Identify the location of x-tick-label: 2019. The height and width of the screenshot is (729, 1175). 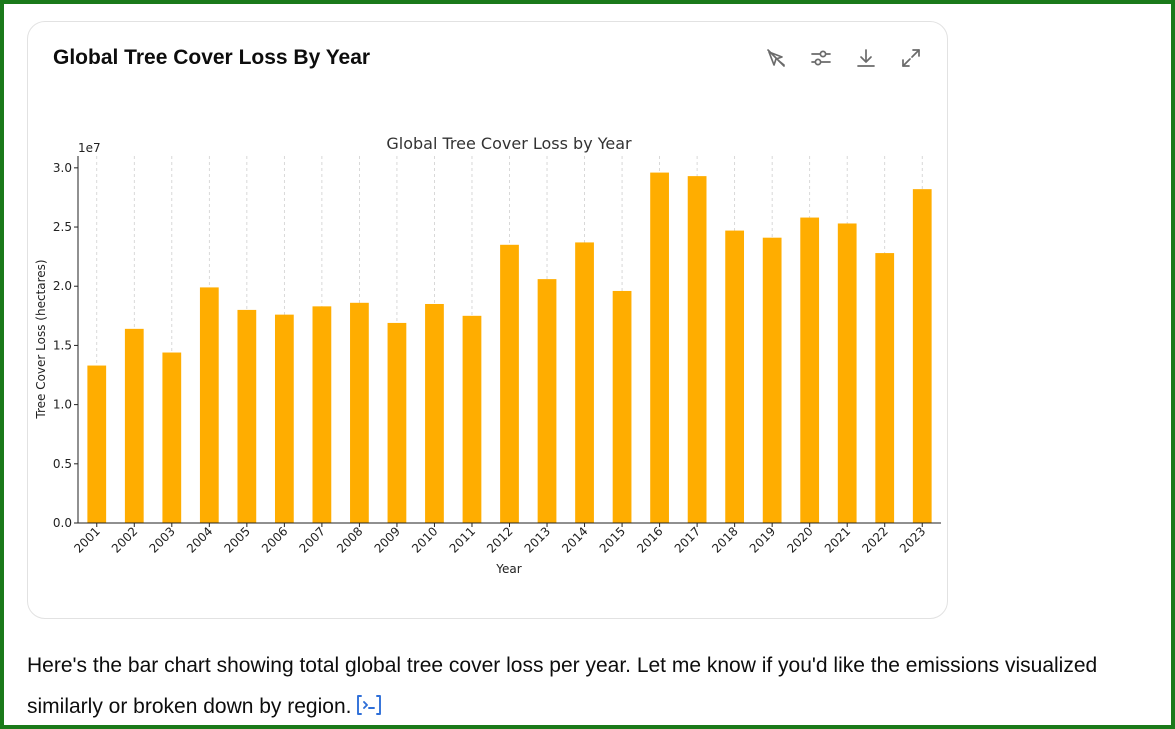
(762, 539).